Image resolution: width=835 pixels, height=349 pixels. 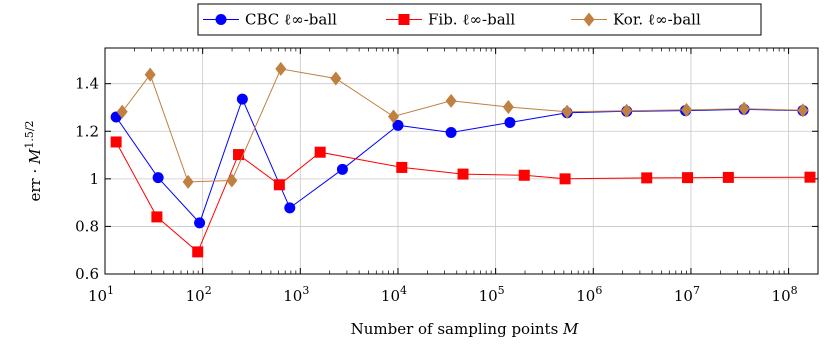 I want to click on x-tick-label: 10³, so click(x=296, y=294).